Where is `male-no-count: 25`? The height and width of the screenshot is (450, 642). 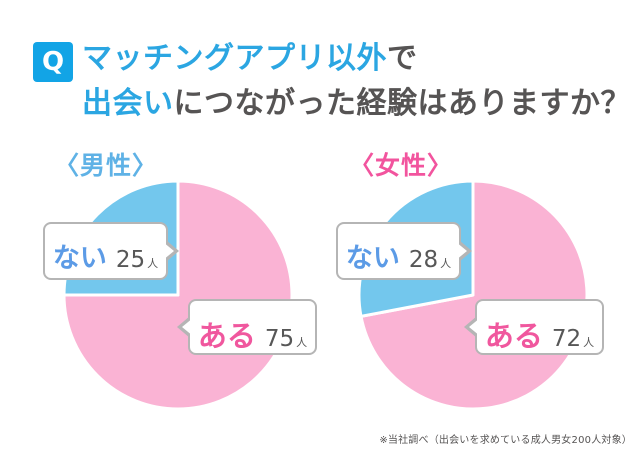
male-no-count: 25 is located at coordinates (130, 260).